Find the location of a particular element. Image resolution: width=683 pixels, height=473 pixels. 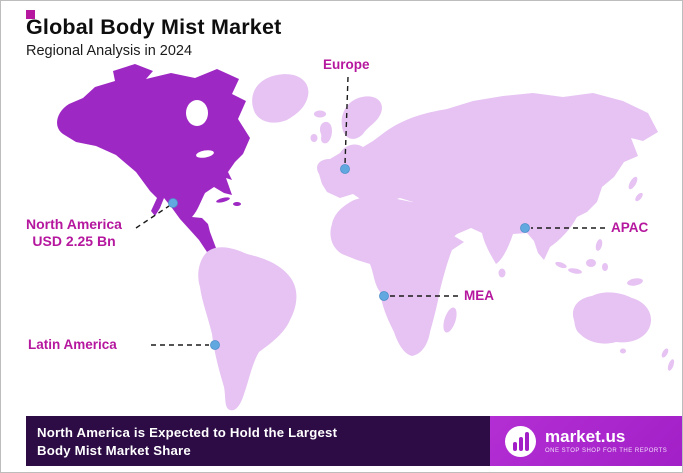

brand-block: market.us ONE STOP SHOP FOR THE REPORTS is located at coordinates (586, 441).